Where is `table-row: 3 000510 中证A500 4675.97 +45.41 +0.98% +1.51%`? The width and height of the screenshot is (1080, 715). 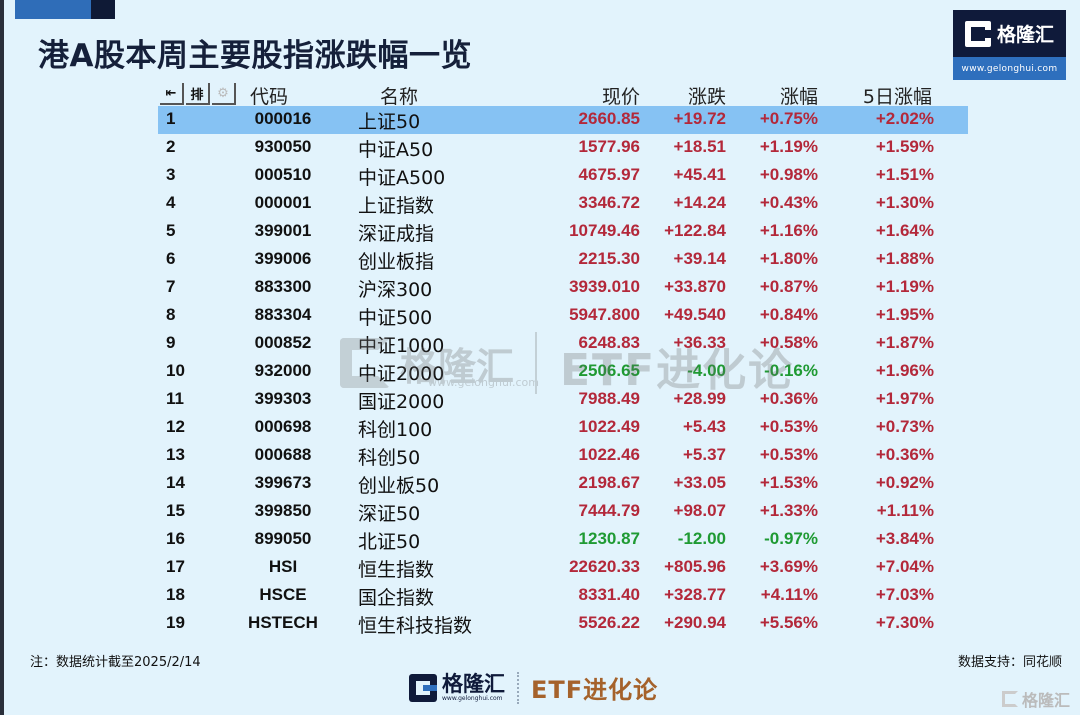 table-row: 3 000510 中证A500 4675.97 +45.41 +0.98% +1.51% is located at coordinates (563, 176).